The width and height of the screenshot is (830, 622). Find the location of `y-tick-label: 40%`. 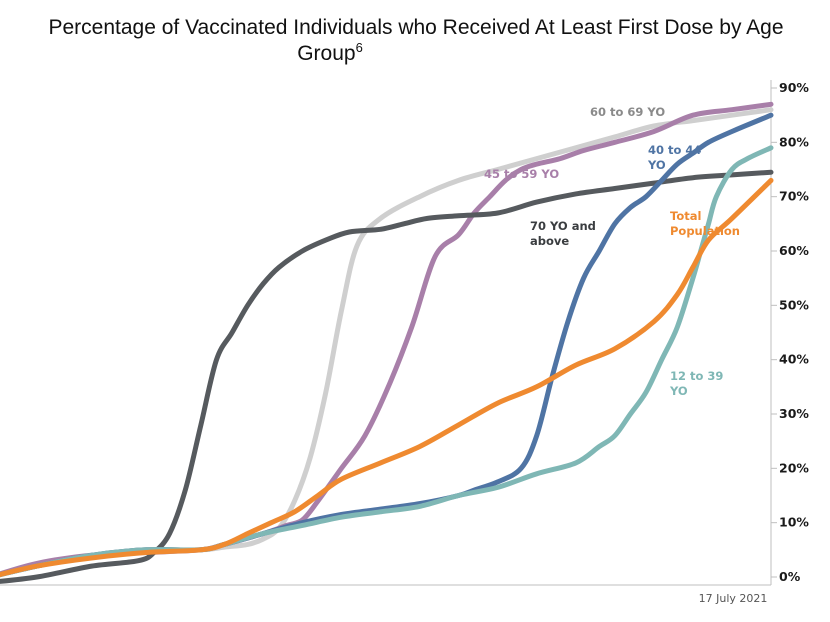

y-tick-label: 40% is located at coordinates (794, 359).